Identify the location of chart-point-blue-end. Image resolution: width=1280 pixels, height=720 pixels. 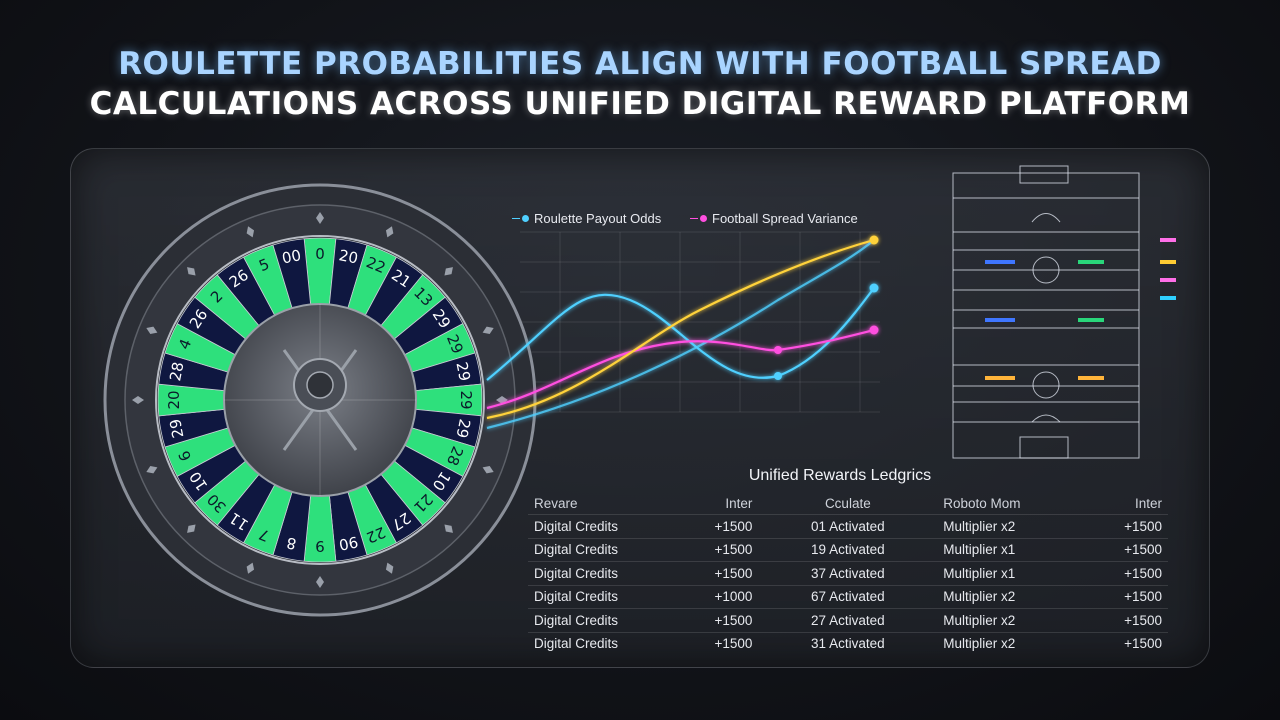
(874, 288).